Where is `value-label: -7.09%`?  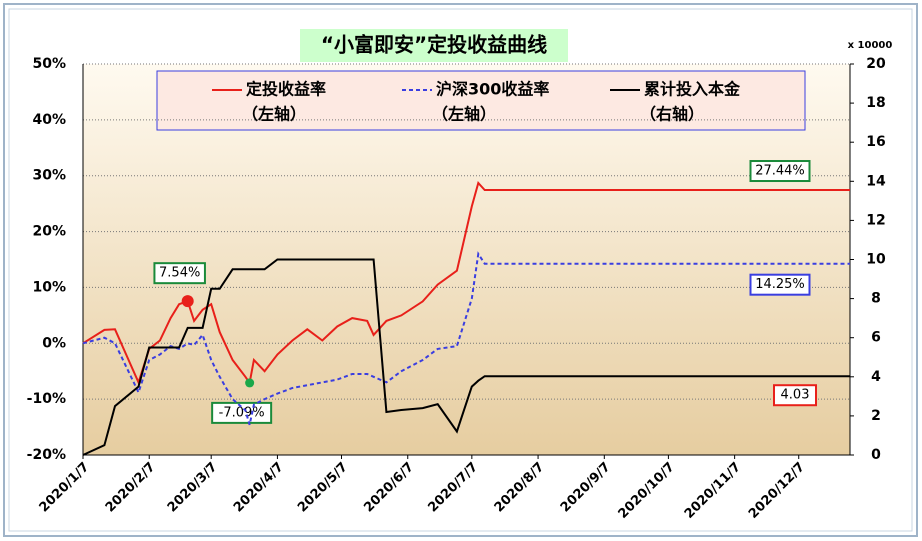
value-label: -7.09% is located at coordinates (242, 412).